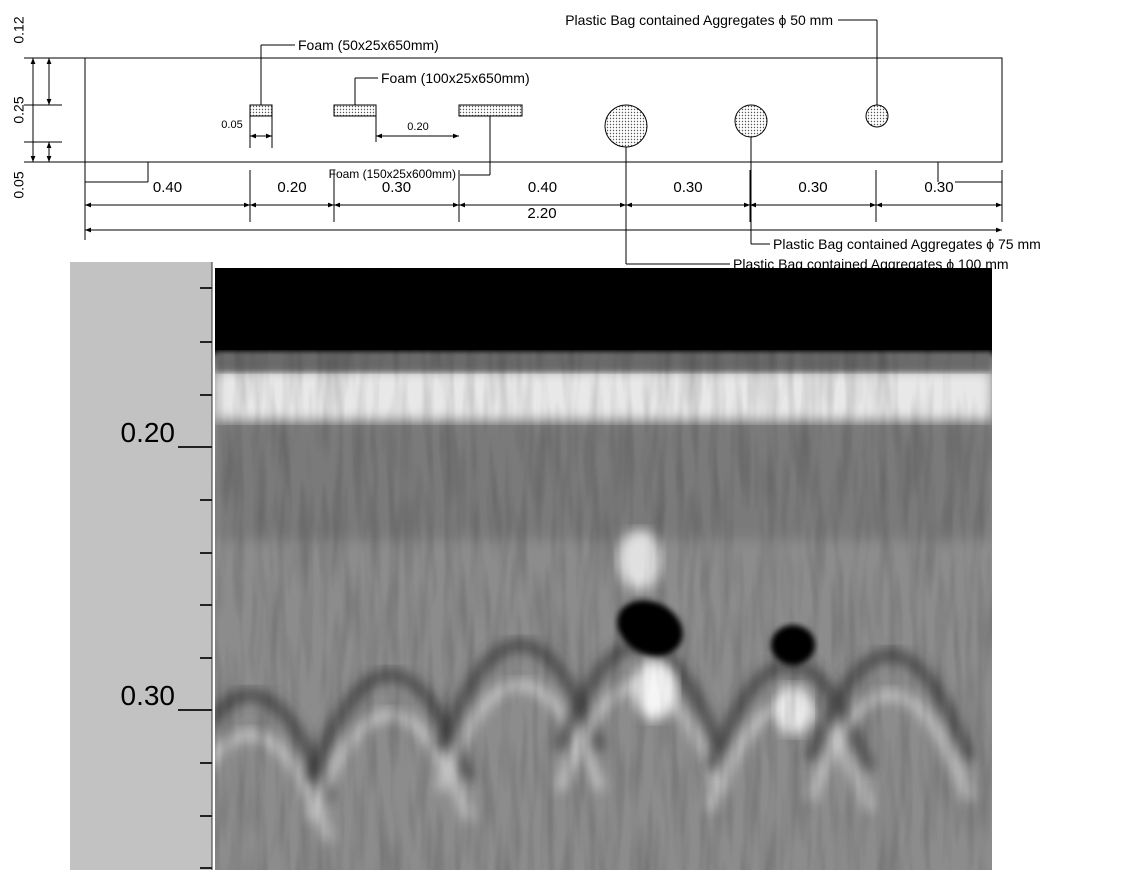  What do you see at coordinates (19, 109) in the screenshot?
I see `dimension-label: 0.25` at bounding box center [19, 109].